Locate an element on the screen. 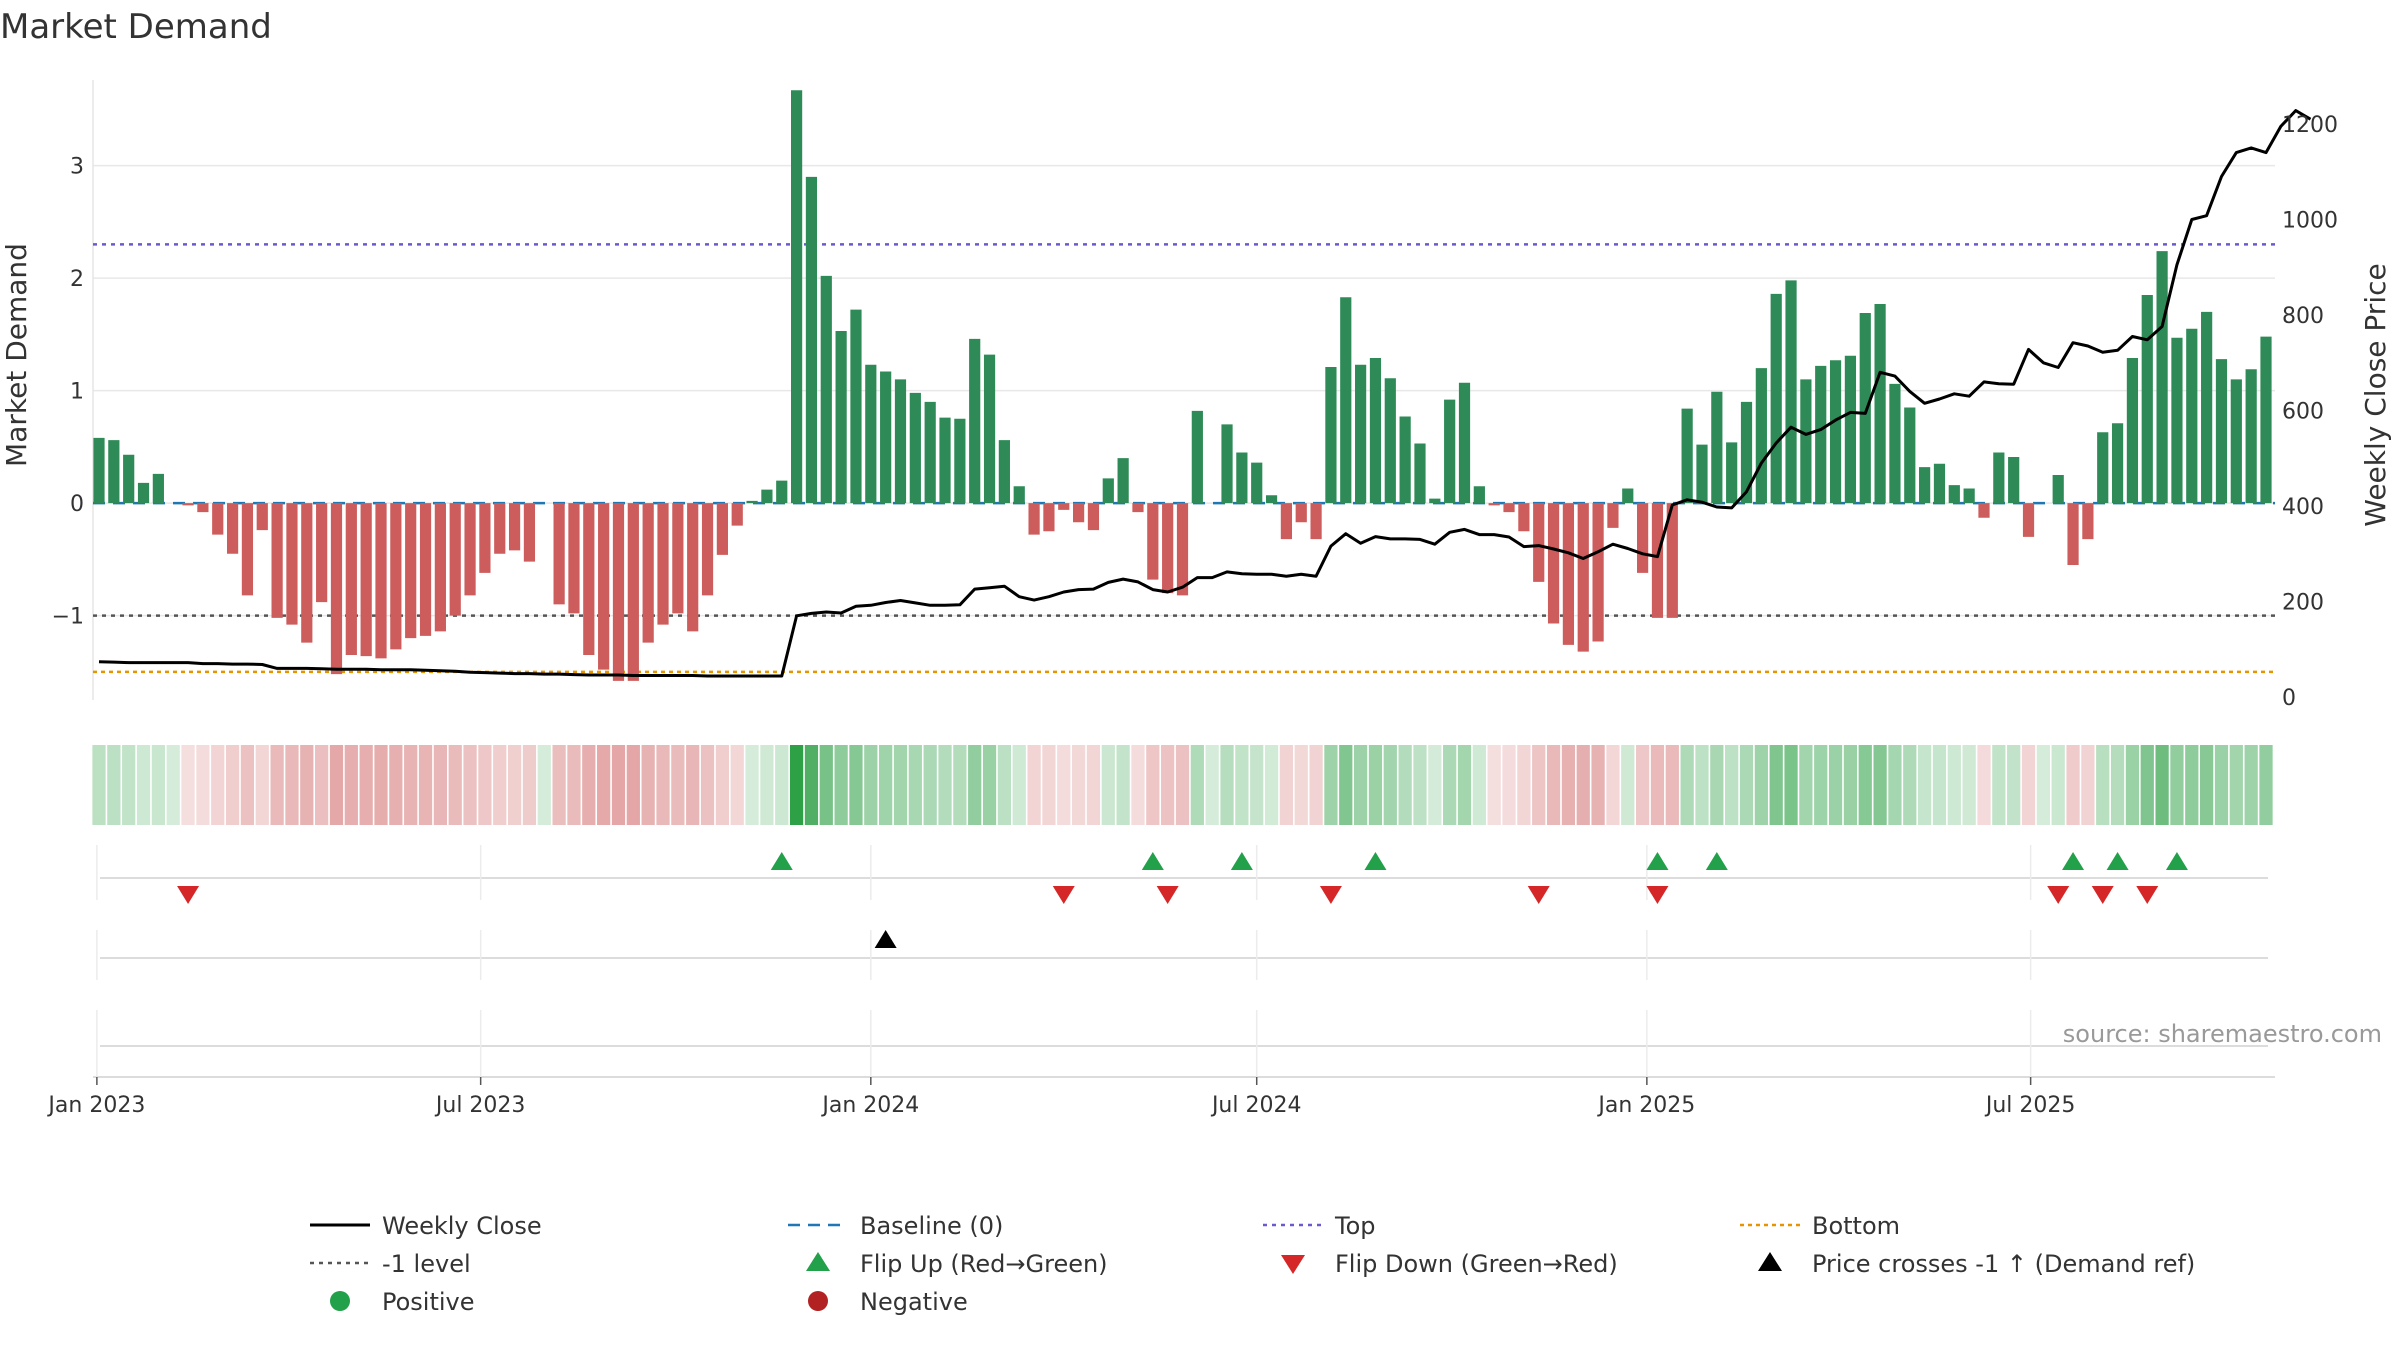  legend-label: Bottom is located at coordinates (1856, 1226).